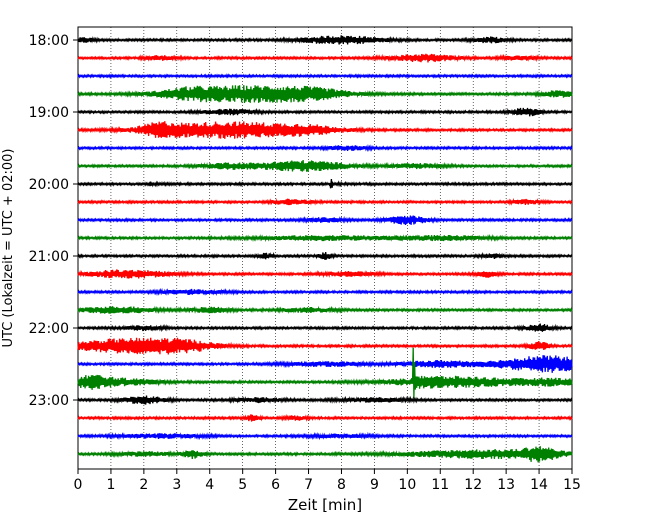  I want to click on x-tick-label: 10, so click(407, 485).